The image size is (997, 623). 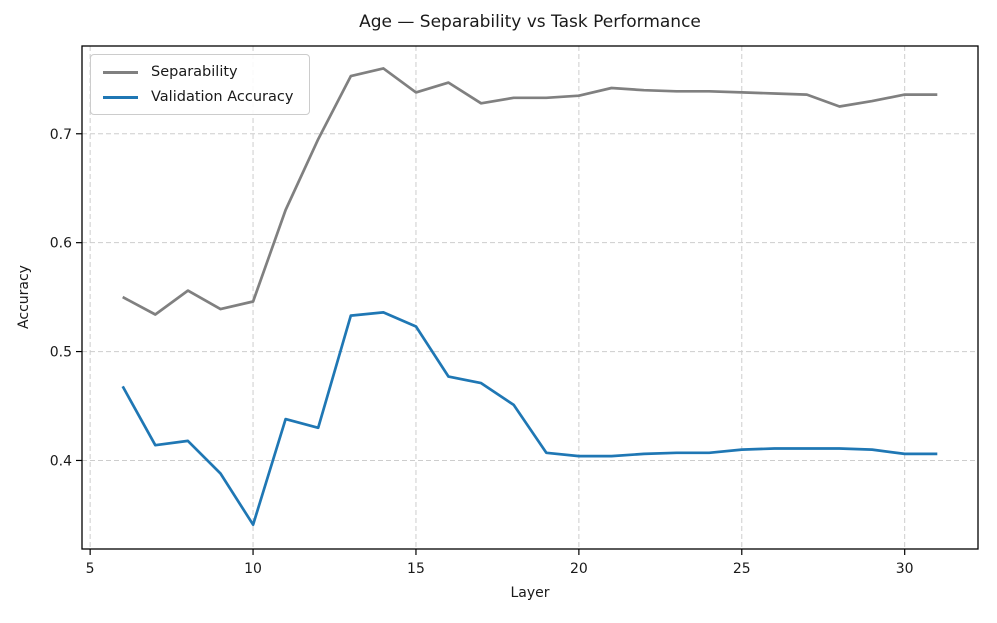 I want to click on legend-label-validation-accuracy: Validation Accuracy, so click(x=222, y=97).